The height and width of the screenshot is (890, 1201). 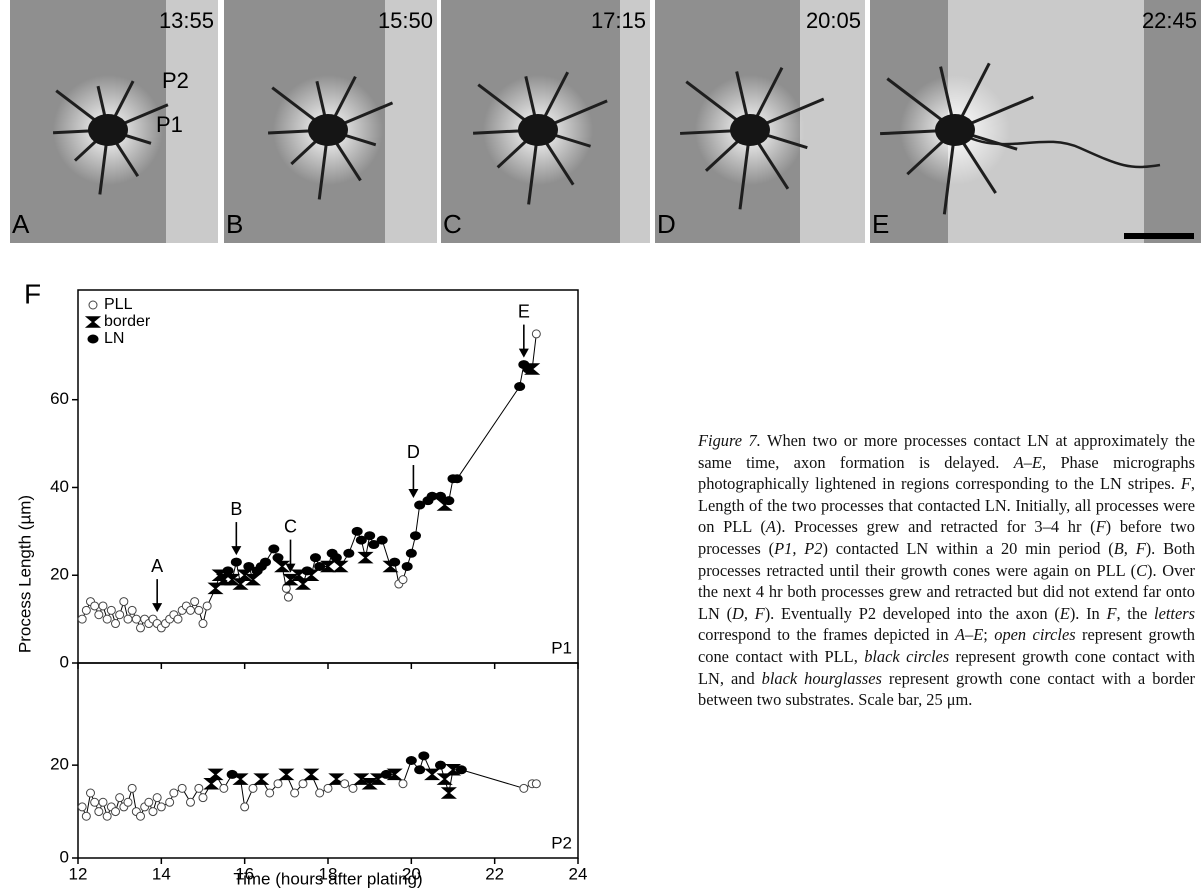 I want to click on scale-bar, so click(x=1159, y=236).